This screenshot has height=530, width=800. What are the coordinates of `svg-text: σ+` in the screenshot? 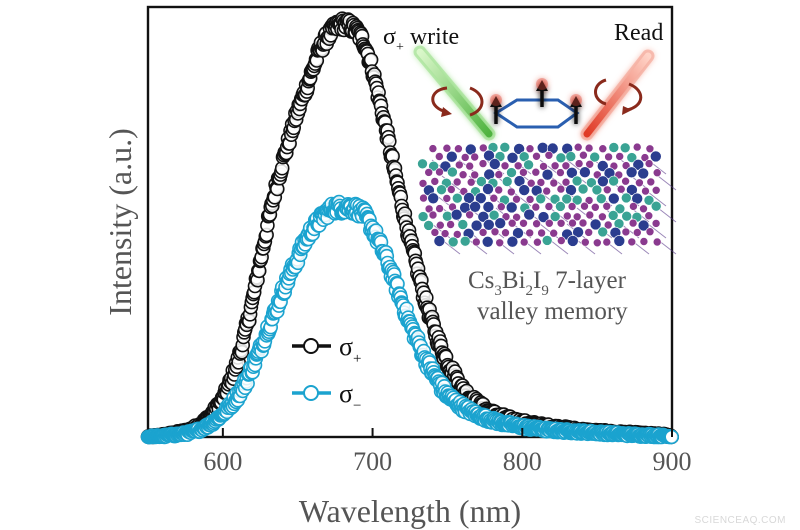 It's located at (350, 349).